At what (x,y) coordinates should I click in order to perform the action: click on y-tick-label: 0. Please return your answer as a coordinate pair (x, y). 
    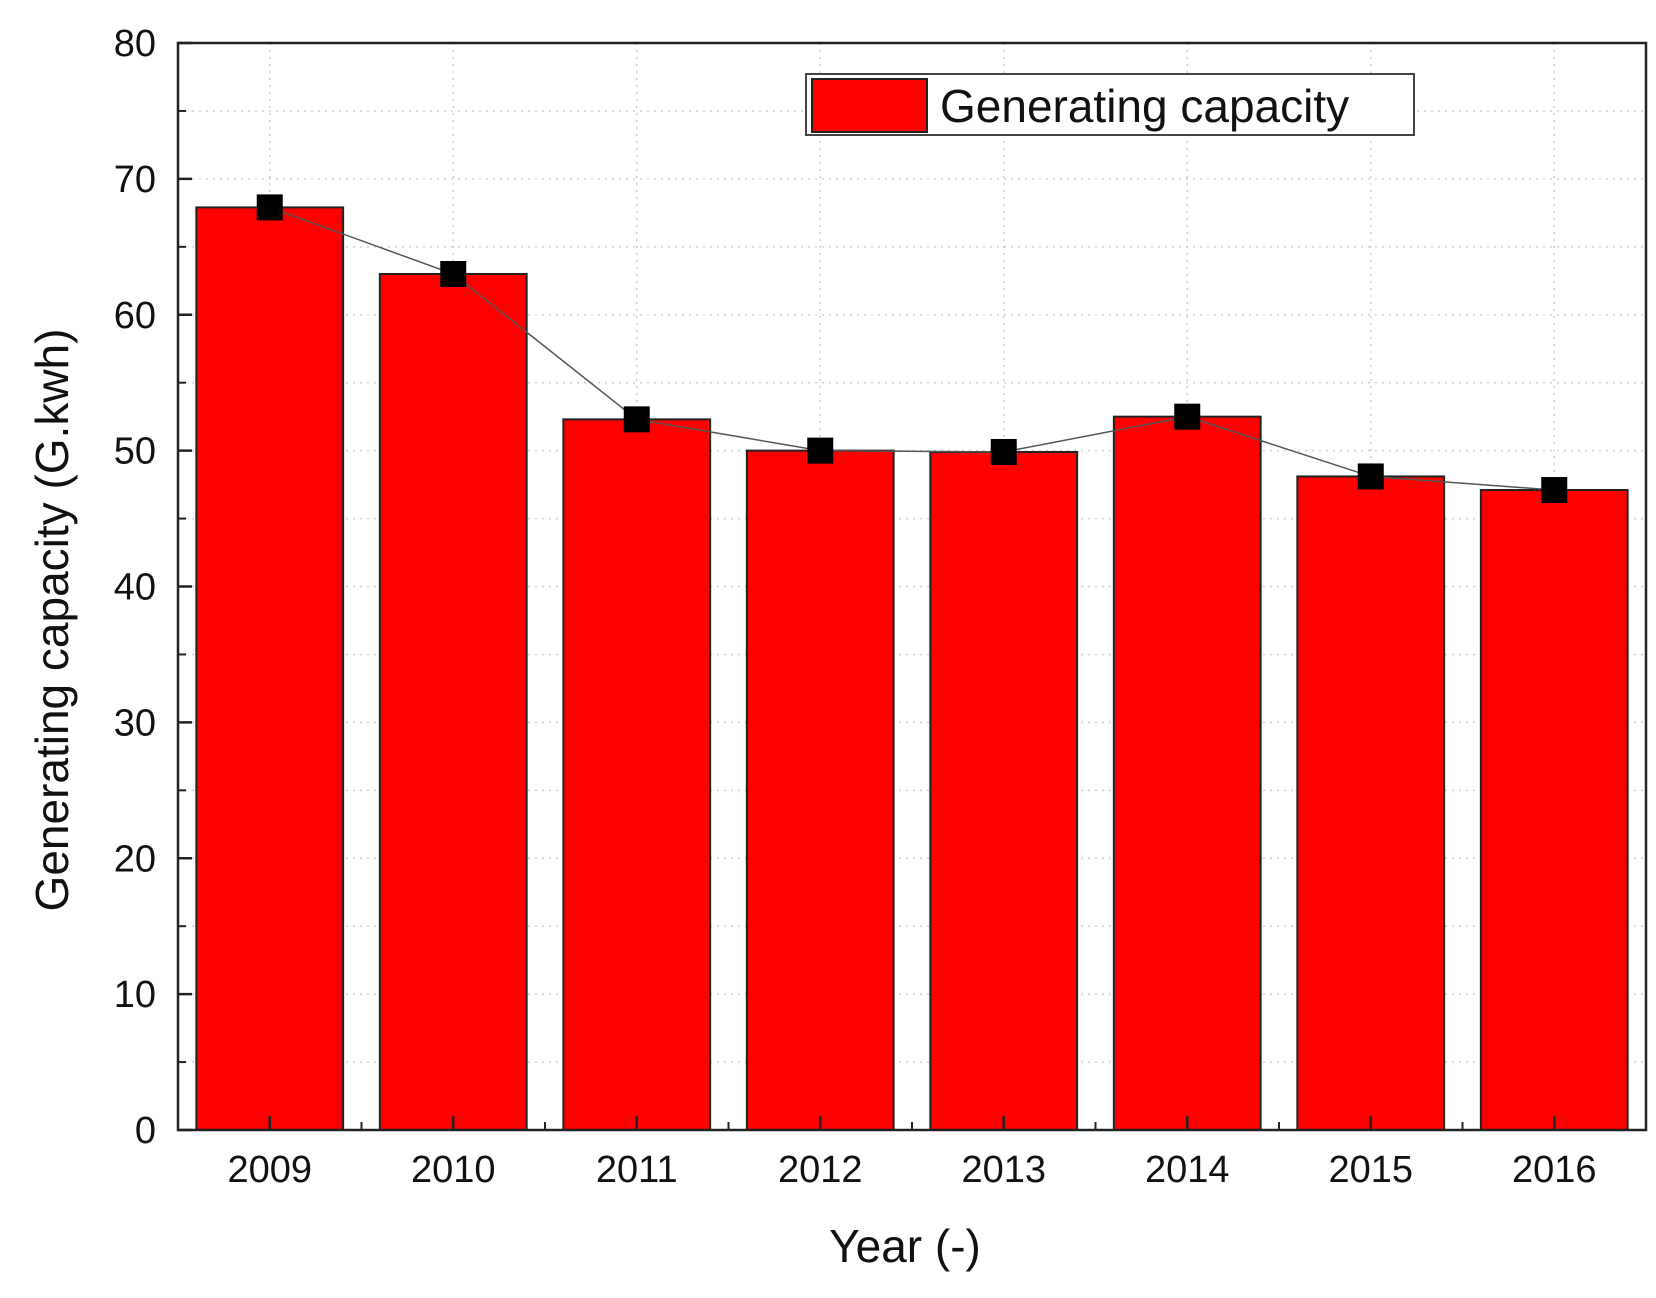
    Looking at the image, I should click on (145, 1131).